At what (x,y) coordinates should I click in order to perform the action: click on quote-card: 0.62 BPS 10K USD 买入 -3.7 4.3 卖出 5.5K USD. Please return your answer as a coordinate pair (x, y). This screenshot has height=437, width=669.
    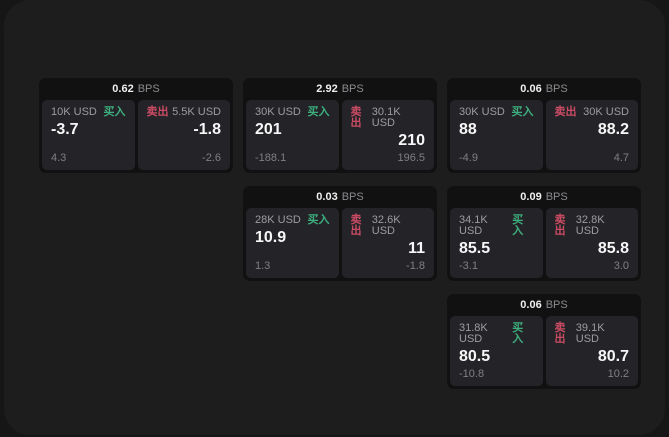
    Looking at the image, I should click on (136, 125).